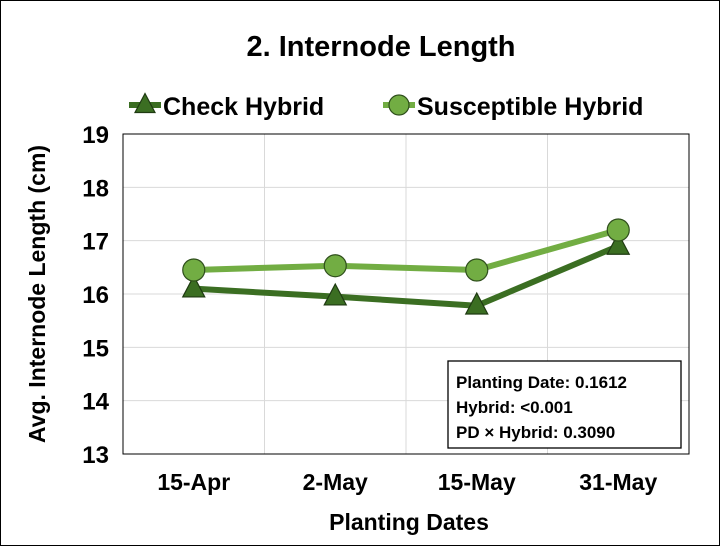  I want to click on y-axis-ticks: 13 14 15 16 17 18 19, so click(95, 295).